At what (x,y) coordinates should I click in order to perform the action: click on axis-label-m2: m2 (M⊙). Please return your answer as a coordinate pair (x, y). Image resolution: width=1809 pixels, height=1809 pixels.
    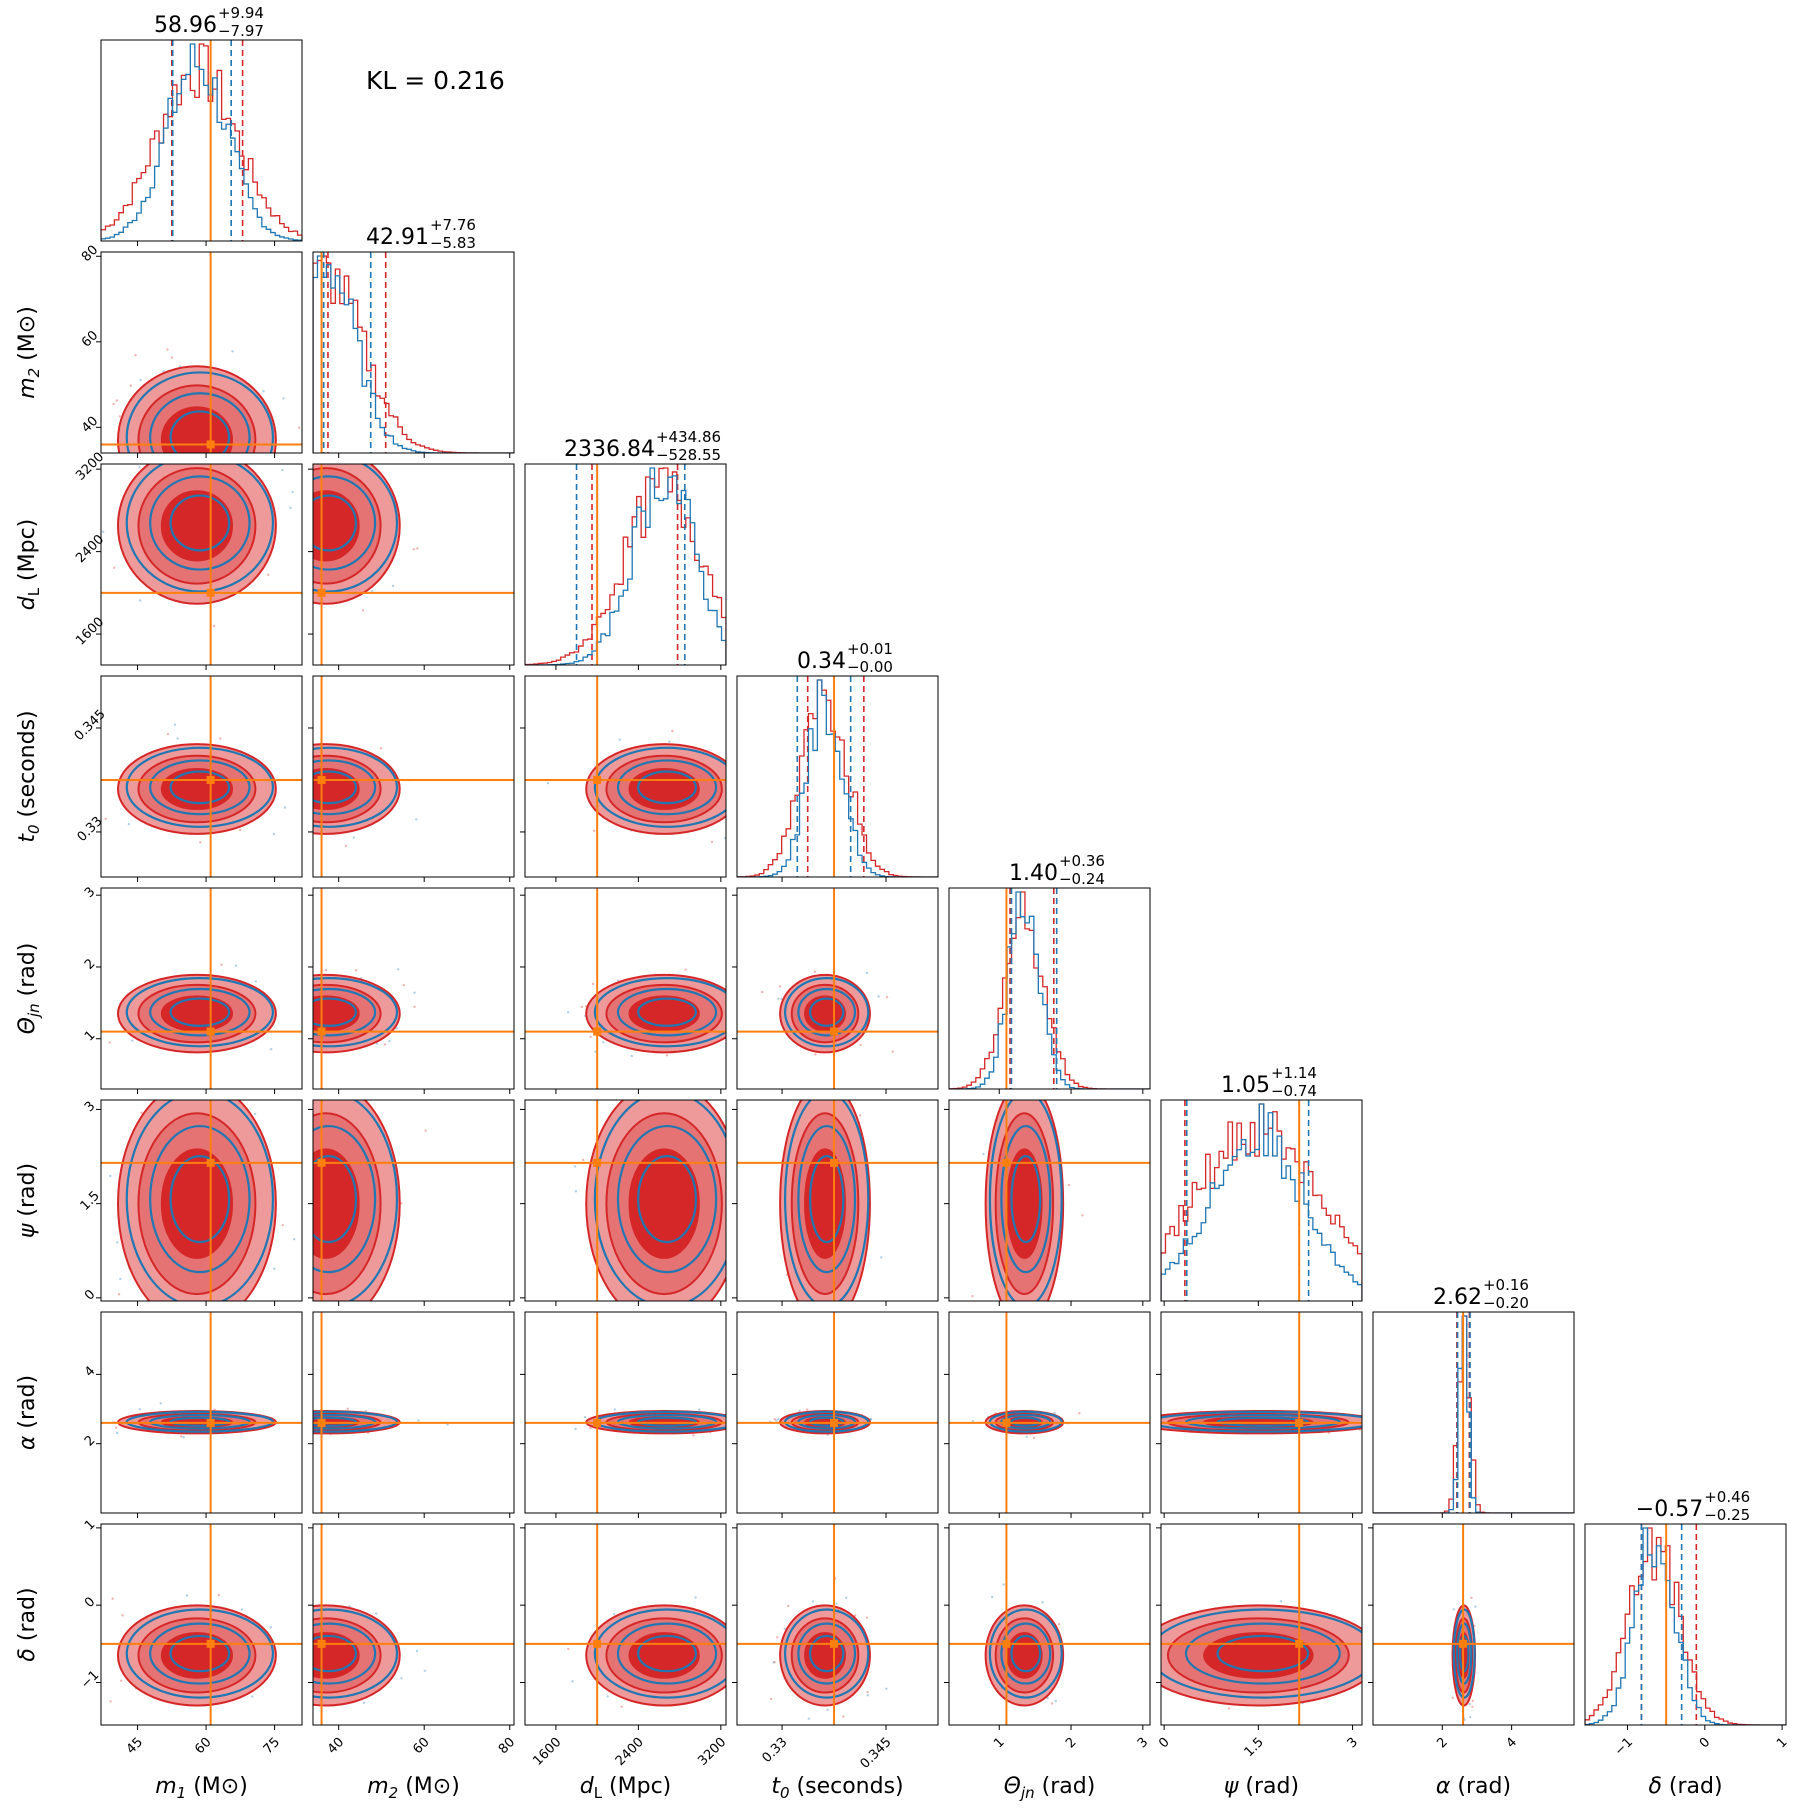
    Looking at the image, I should click on (413, 1788).